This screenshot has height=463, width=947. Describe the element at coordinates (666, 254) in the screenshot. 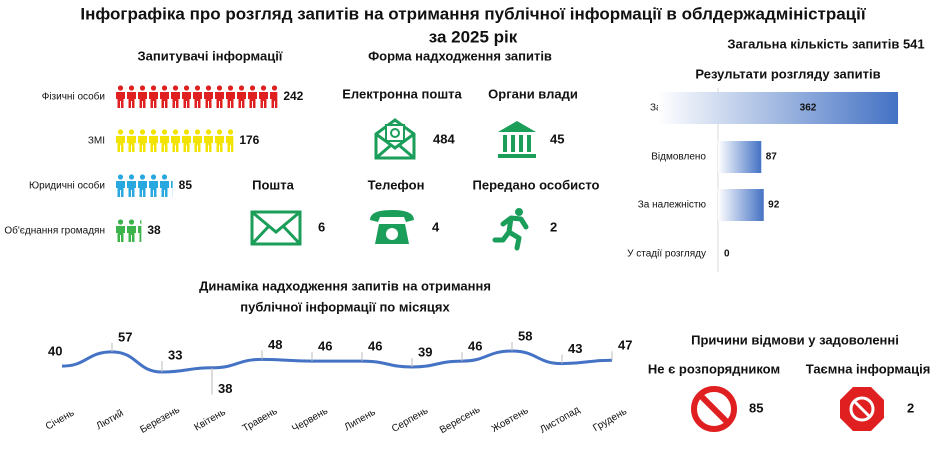

I see `category-label: У стадії розгляду` at that location.